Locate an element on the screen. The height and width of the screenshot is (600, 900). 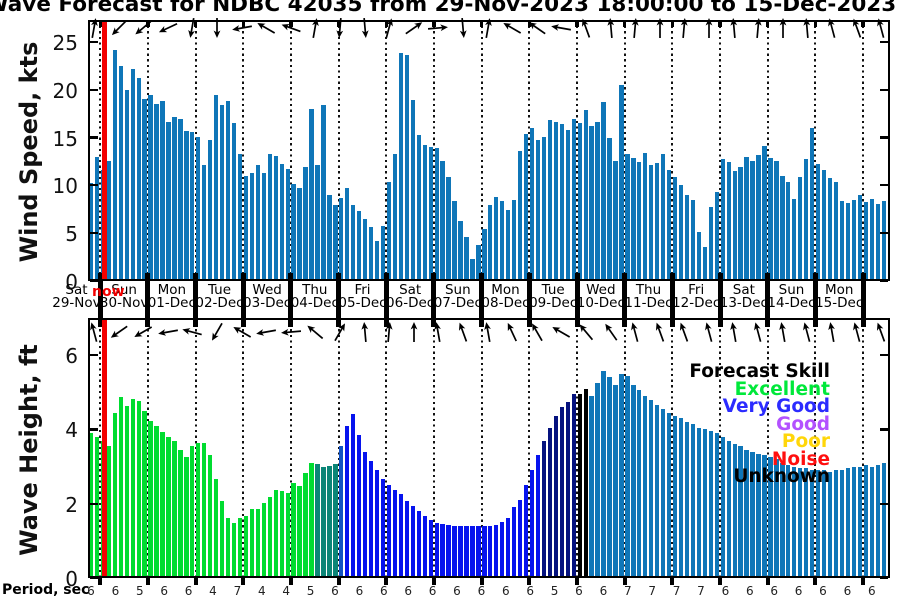
day-label: Mon 01-Dec is located at coordinates (172, 296).